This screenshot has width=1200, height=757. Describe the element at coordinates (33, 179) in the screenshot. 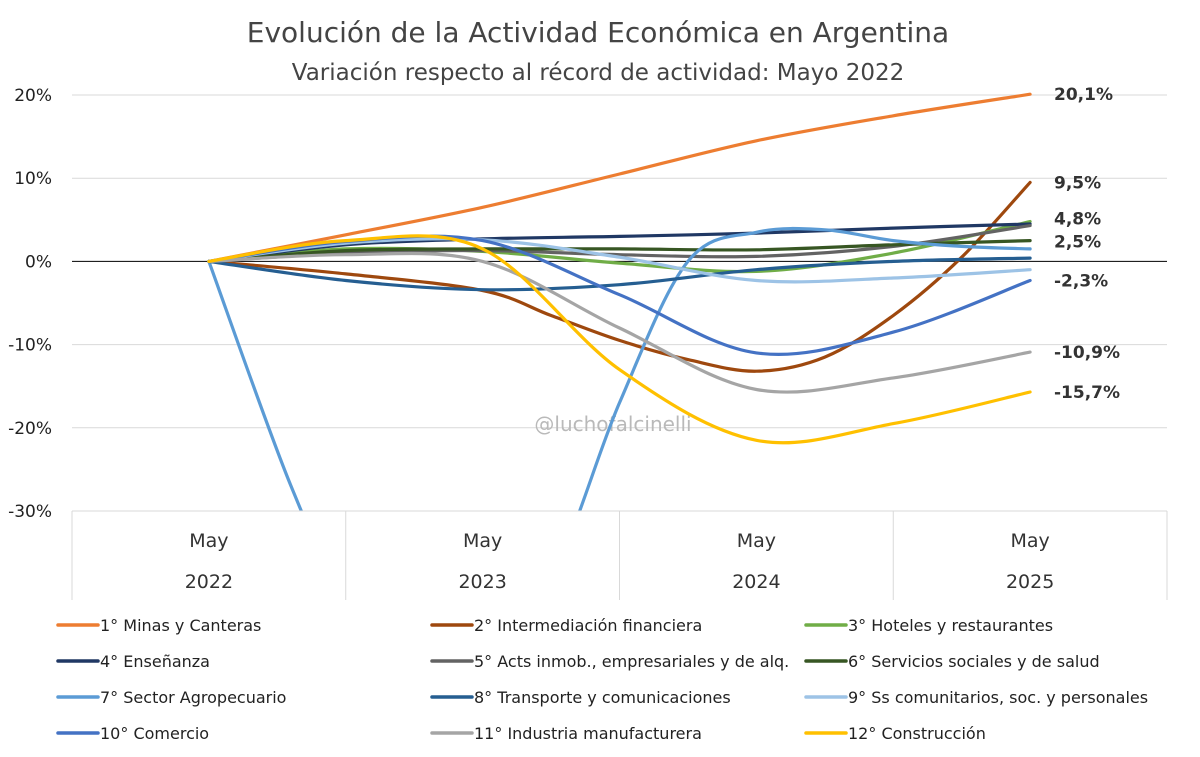

I see `y-tick-label: 10%` at that location.